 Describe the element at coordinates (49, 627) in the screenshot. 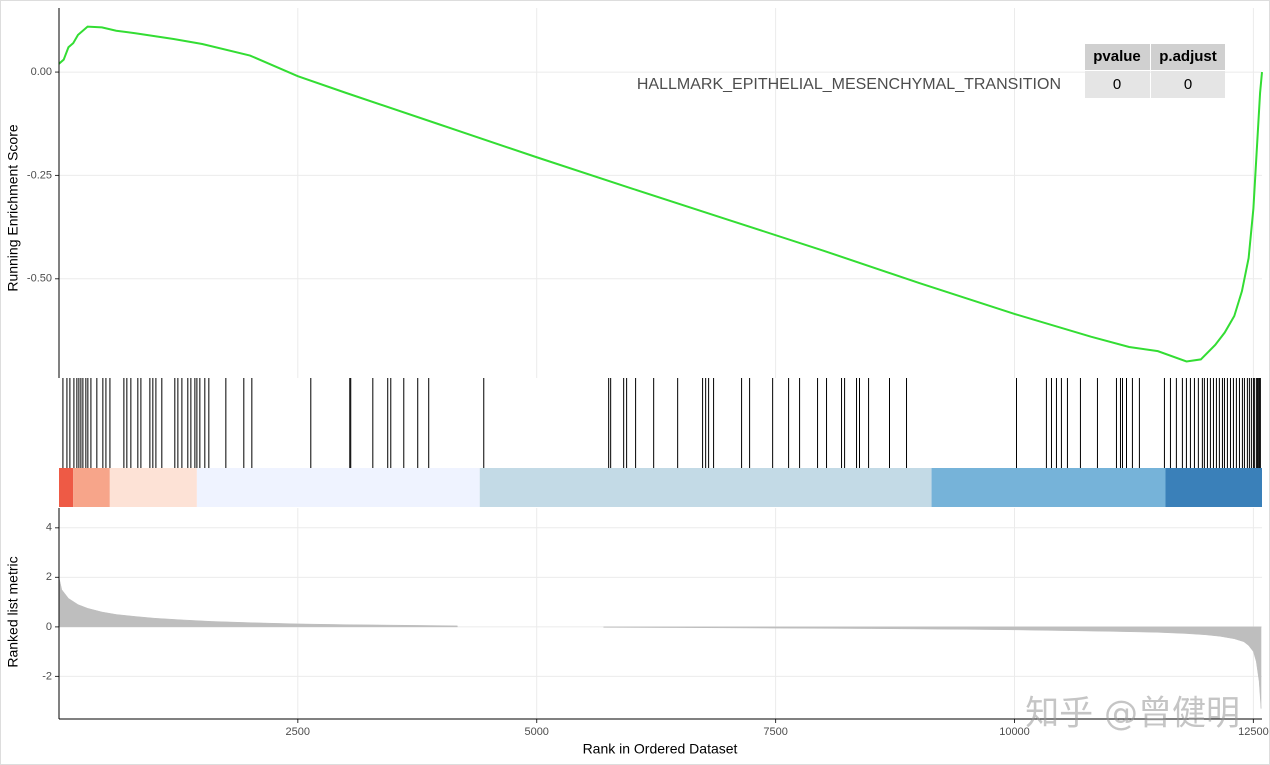

I see `y-tick-label: 0` at that location.